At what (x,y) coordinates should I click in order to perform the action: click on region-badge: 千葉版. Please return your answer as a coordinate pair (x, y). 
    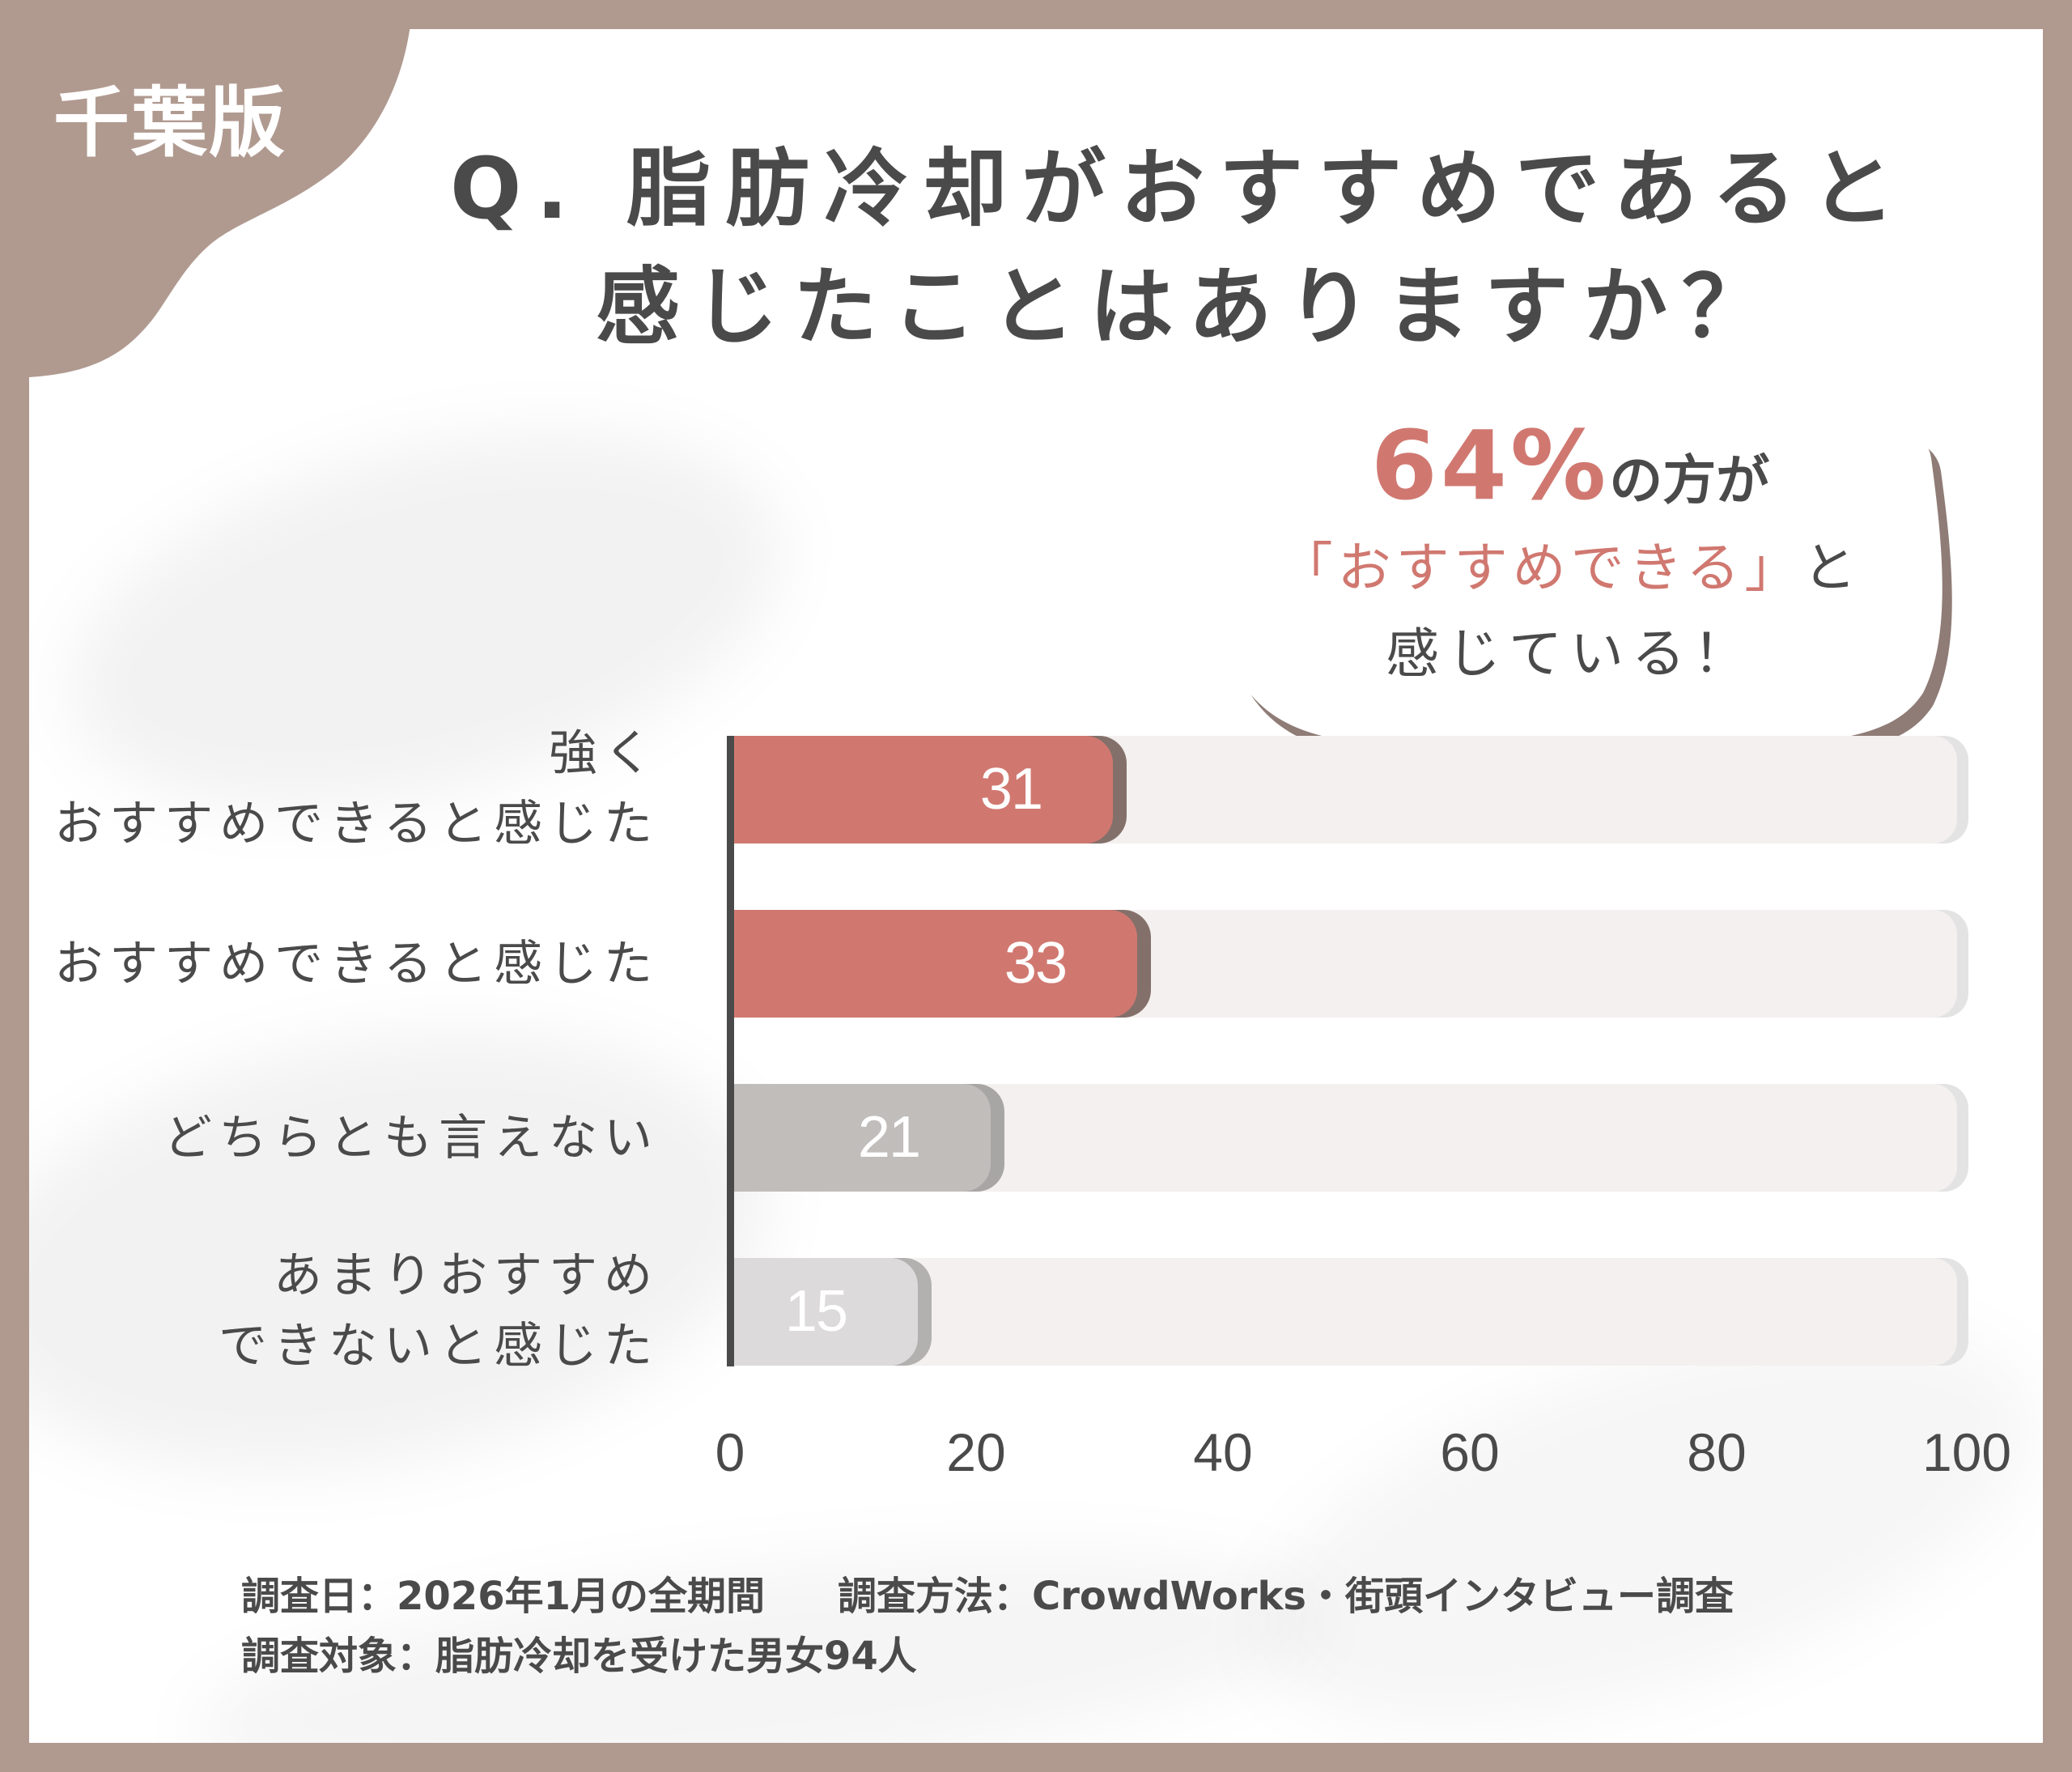
    Looking at the image, I should click on (170, 124).